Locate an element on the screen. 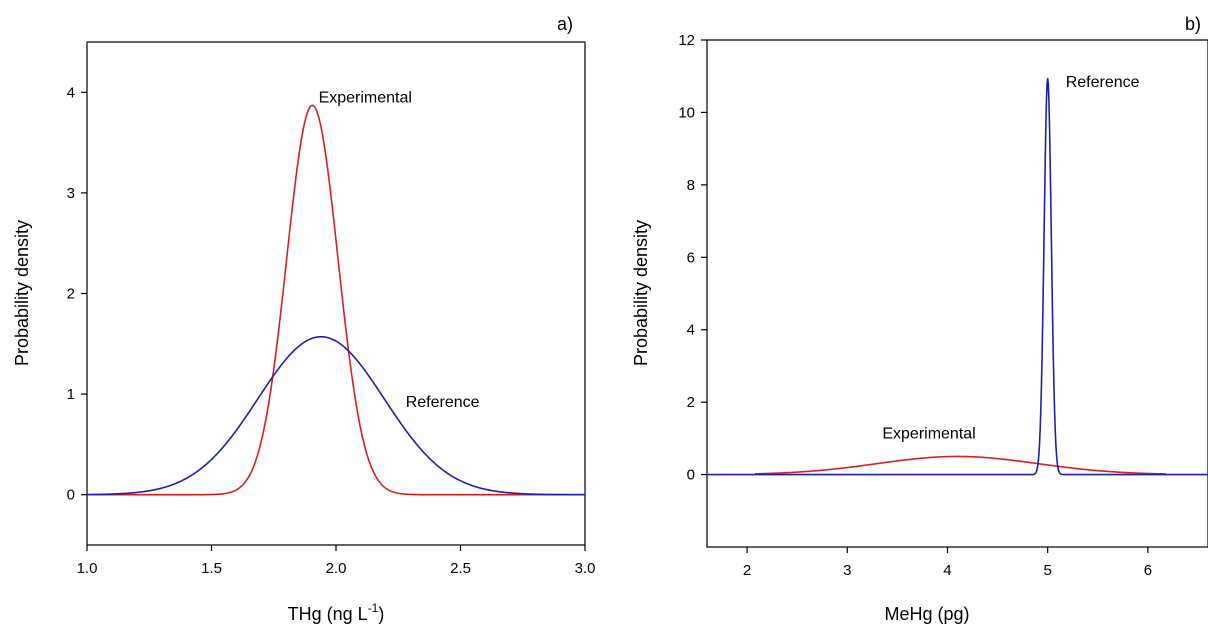 This screenshot has width=1208, height=631. series-experimental-curve is located at coordinates (960, 465).